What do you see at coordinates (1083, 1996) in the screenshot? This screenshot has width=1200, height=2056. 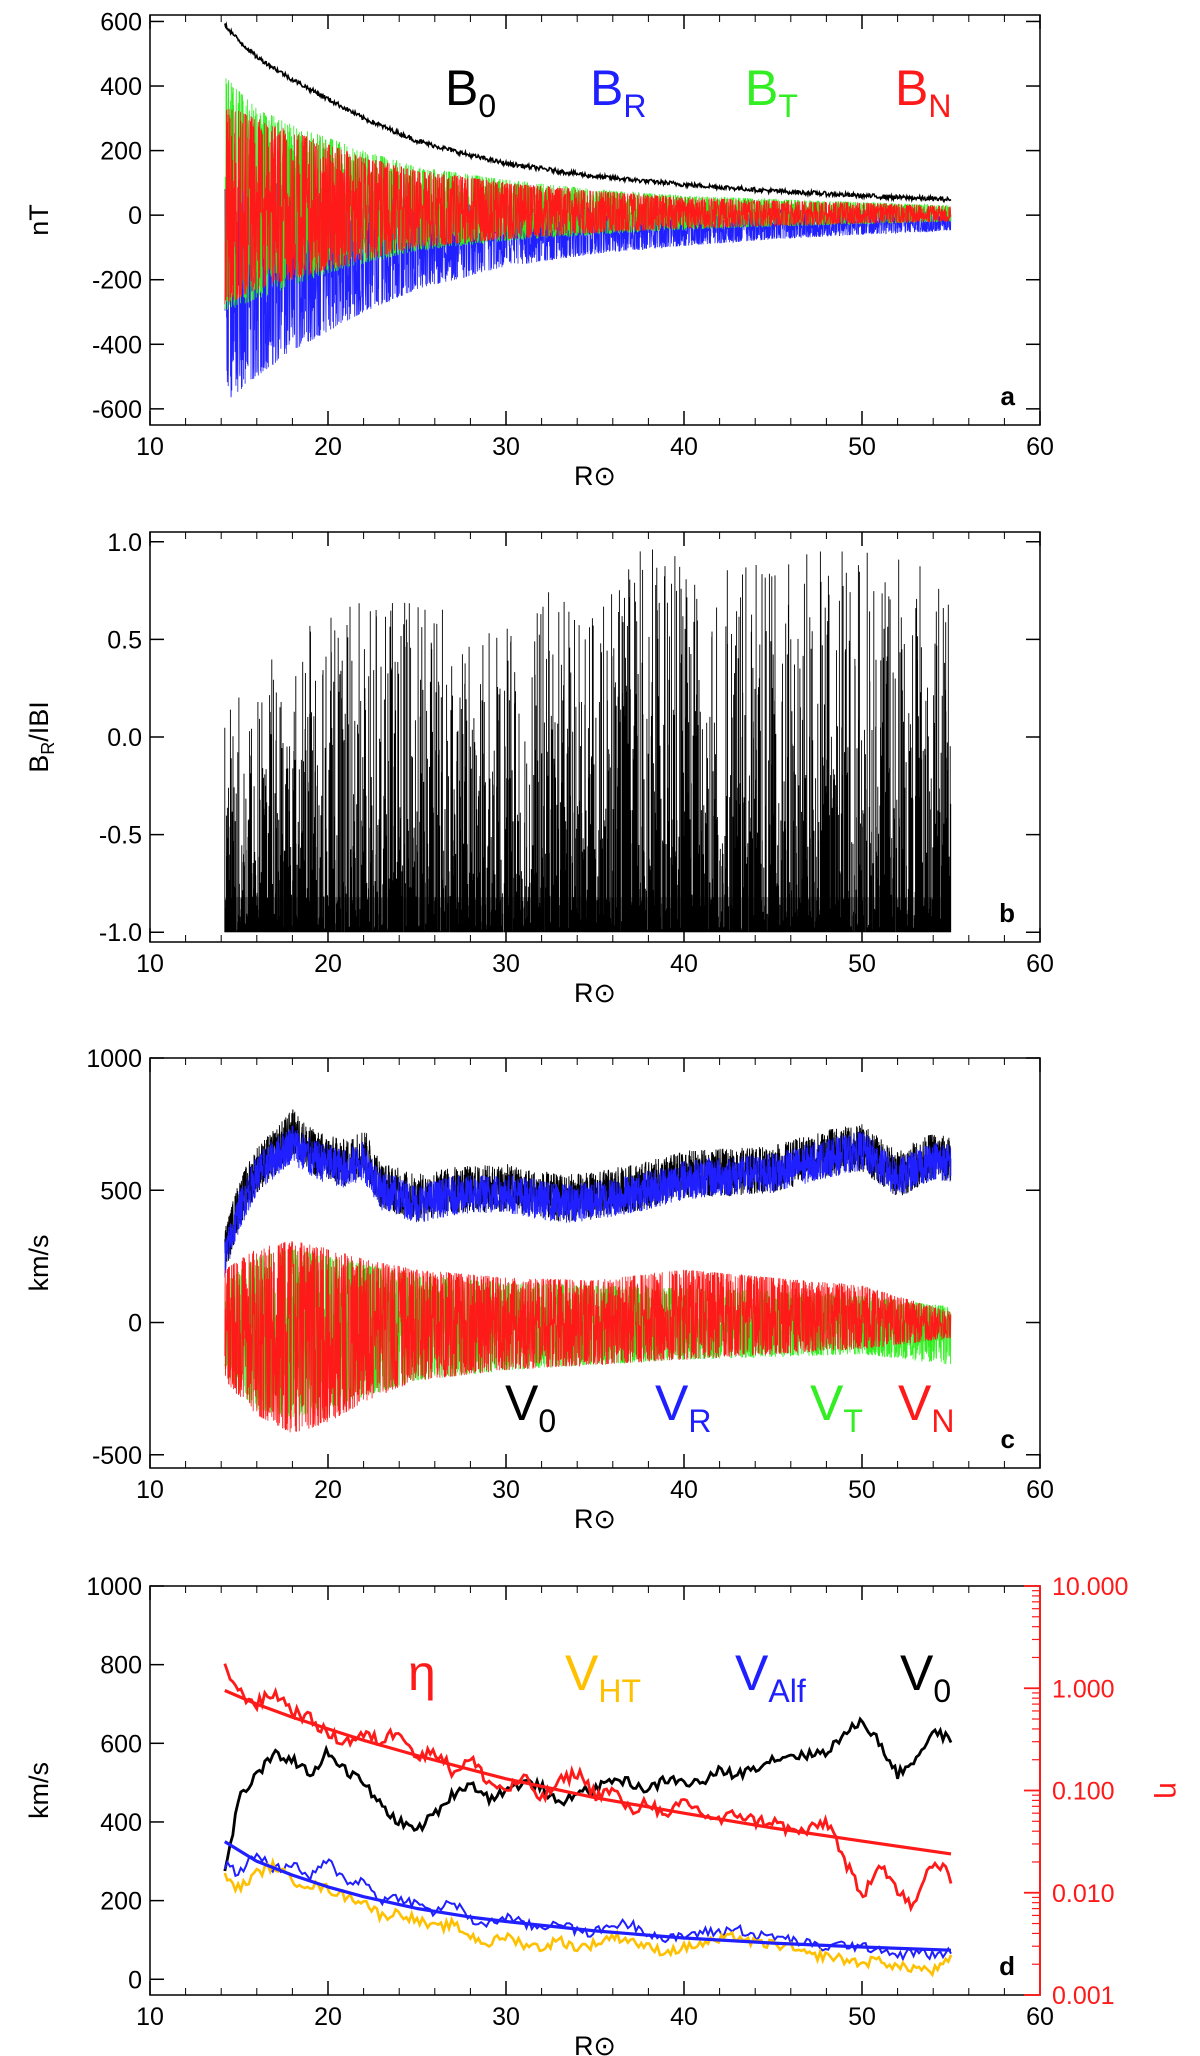 I see `y2-tick-label: 0.001` at bounding box center [1083, 1996].